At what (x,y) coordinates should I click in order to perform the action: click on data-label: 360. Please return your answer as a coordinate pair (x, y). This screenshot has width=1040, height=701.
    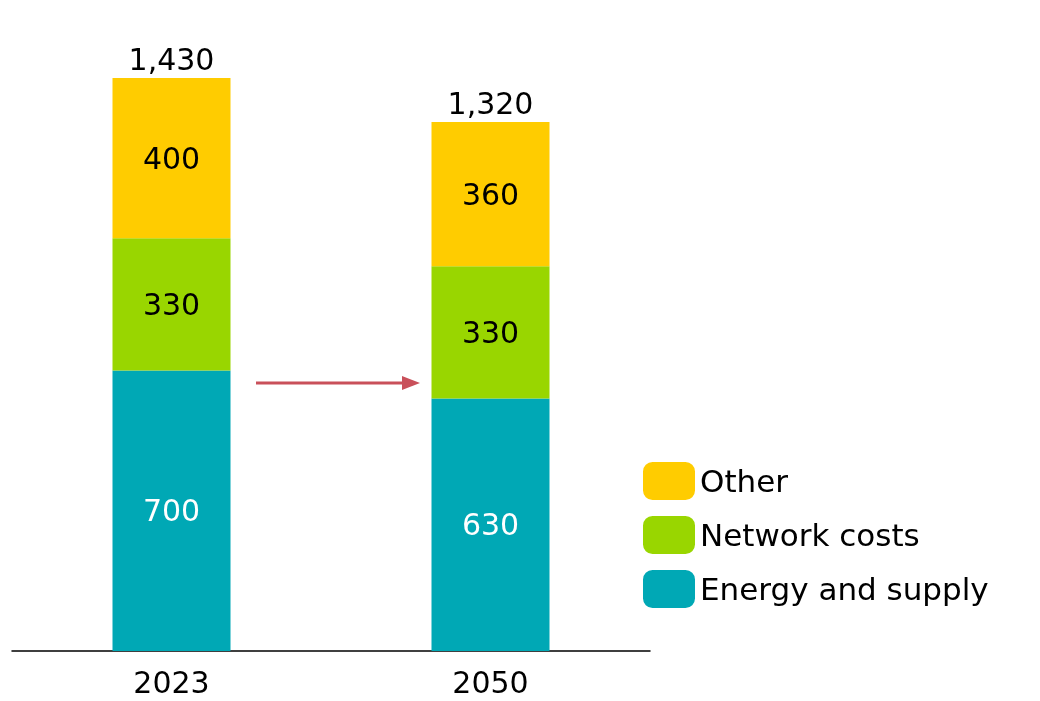
    Looking at the image, I should click on (490, 194).